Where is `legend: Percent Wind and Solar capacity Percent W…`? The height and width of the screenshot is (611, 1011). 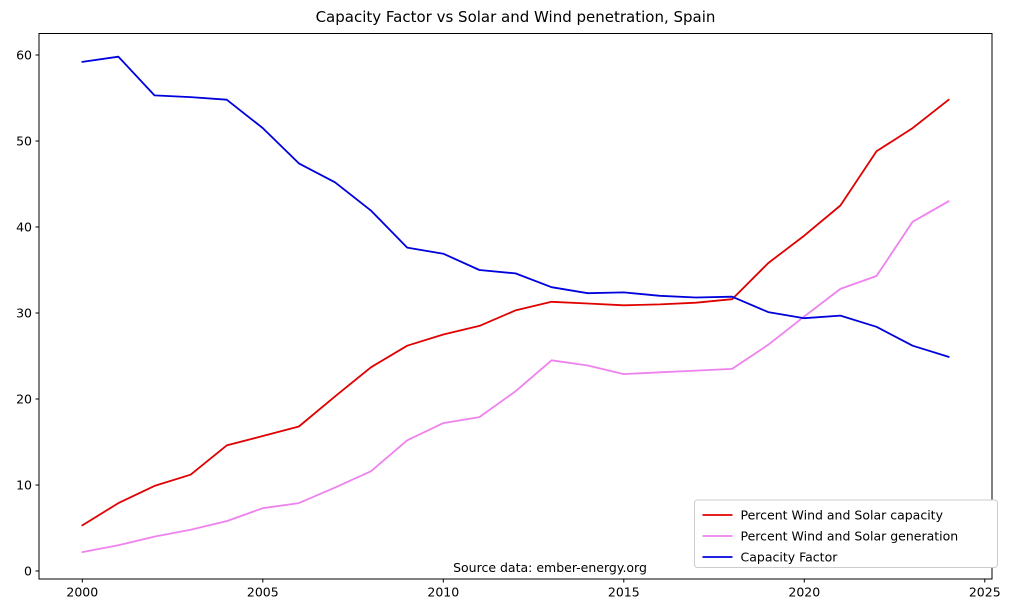 legend: Percent Wind and Solar capacity Percent W… is located at coordinates (846, 533).